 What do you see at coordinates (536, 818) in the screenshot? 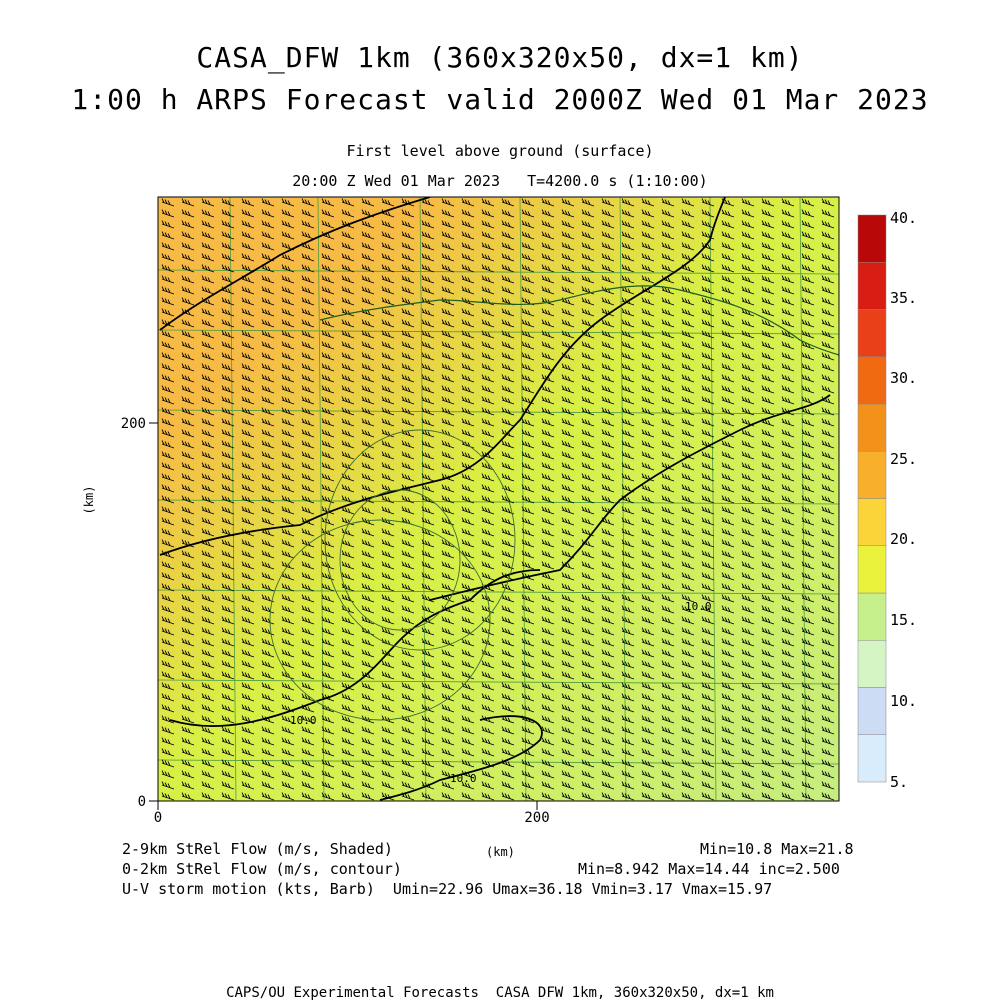
I see `x-tick-label-200: 200` at bounding box center [536, 818].